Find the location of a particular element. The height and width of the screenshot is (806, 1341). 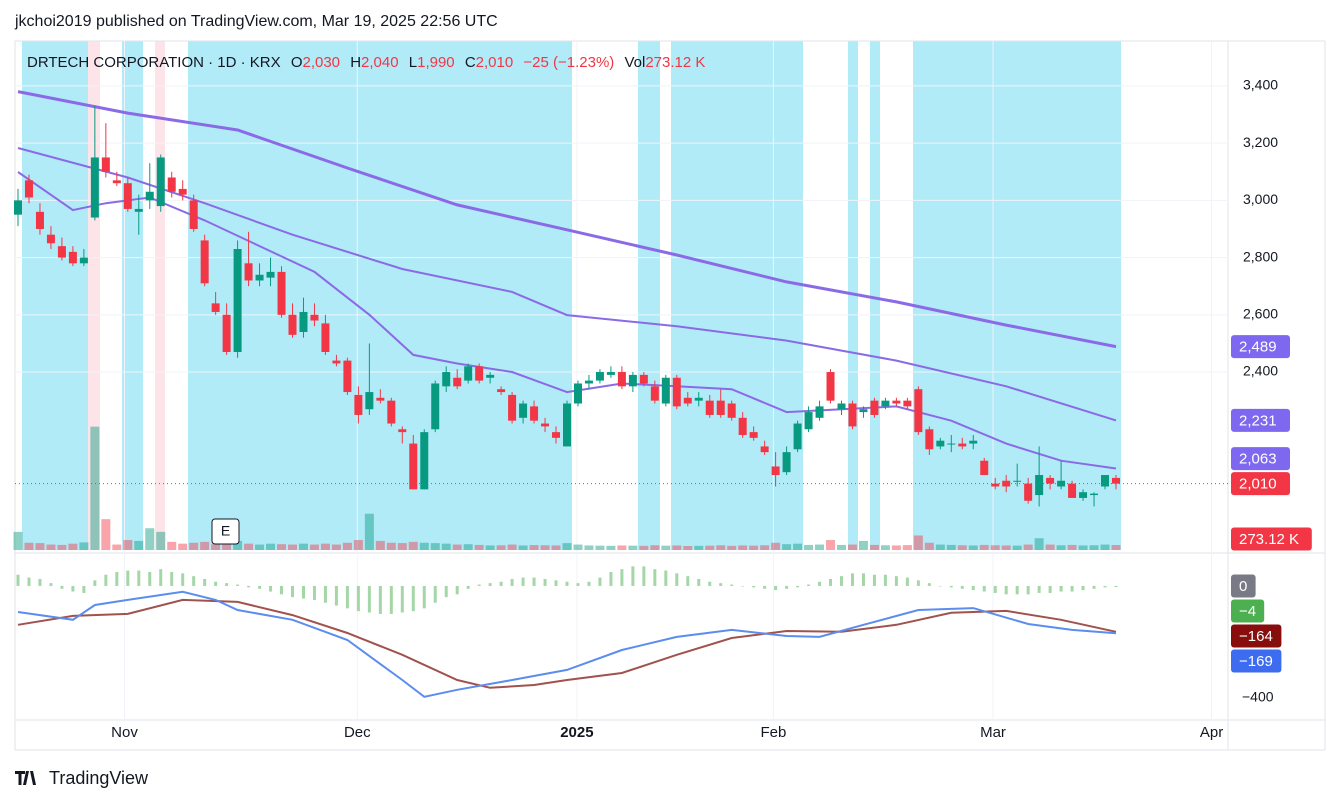

legend-value: 2,010 is located at coordinates (495, 62).